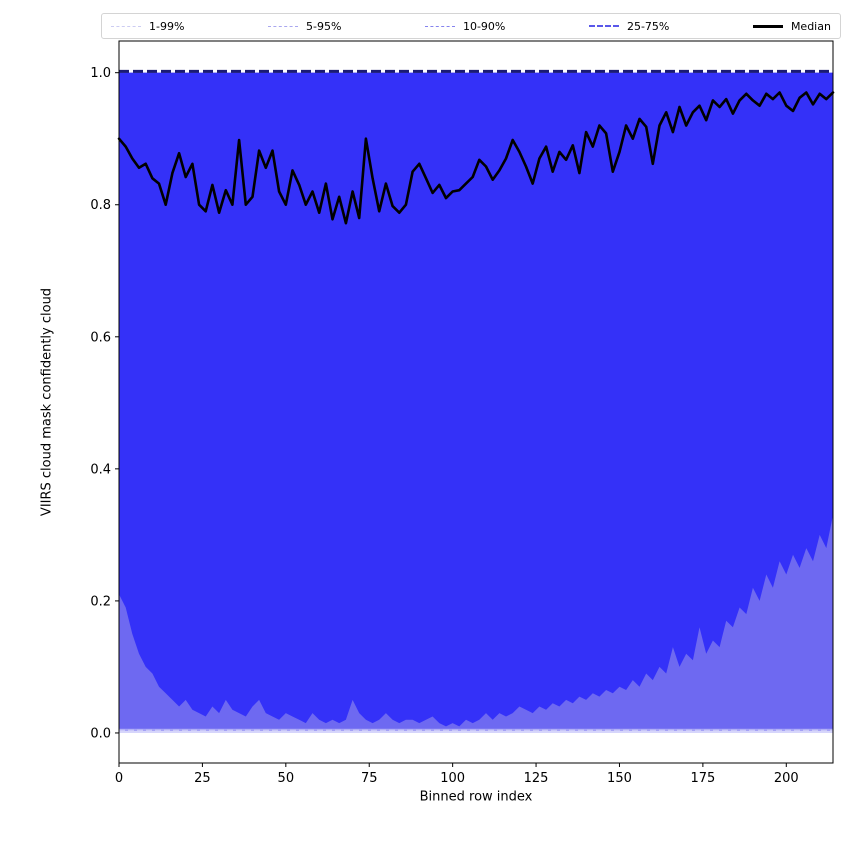 This screenshot has height=850, width=850. Describe the element at coordinates (100, 73) in the screenshot. I see `y-tick-label: 1.0` at that location.